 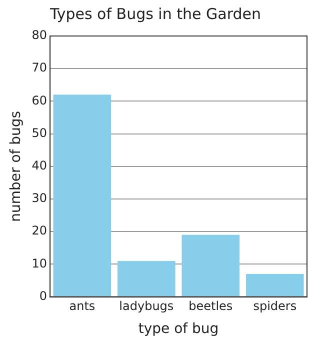 I want to click on y-tick-label: 40, so click(x=40, y=165).